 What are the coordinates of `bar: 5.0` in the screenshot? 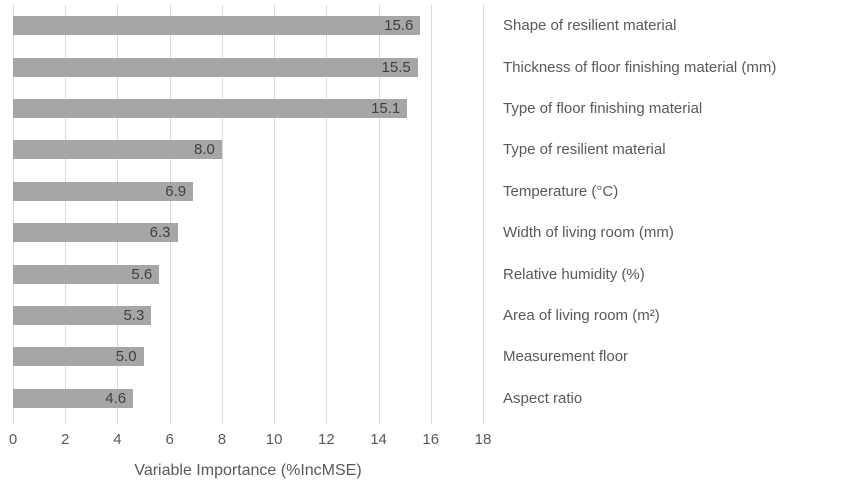 It's located at (78, 357).